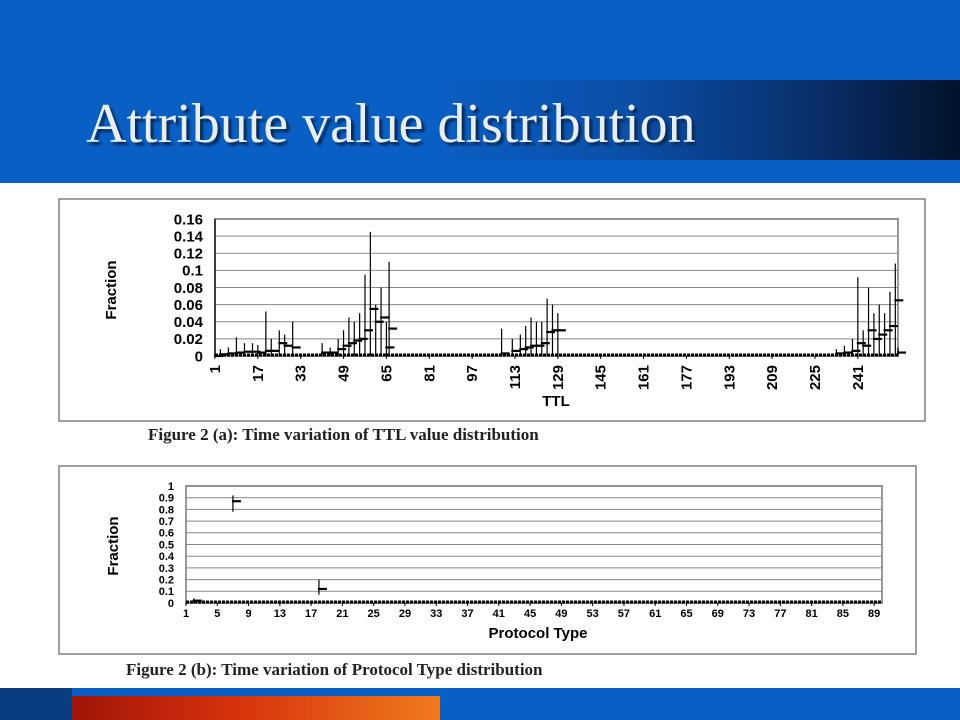  What do you see at coordinates (436, 614) in the screenshot?
I see `chart-protocol-xtick: 33` at bounding box center [436, 614].